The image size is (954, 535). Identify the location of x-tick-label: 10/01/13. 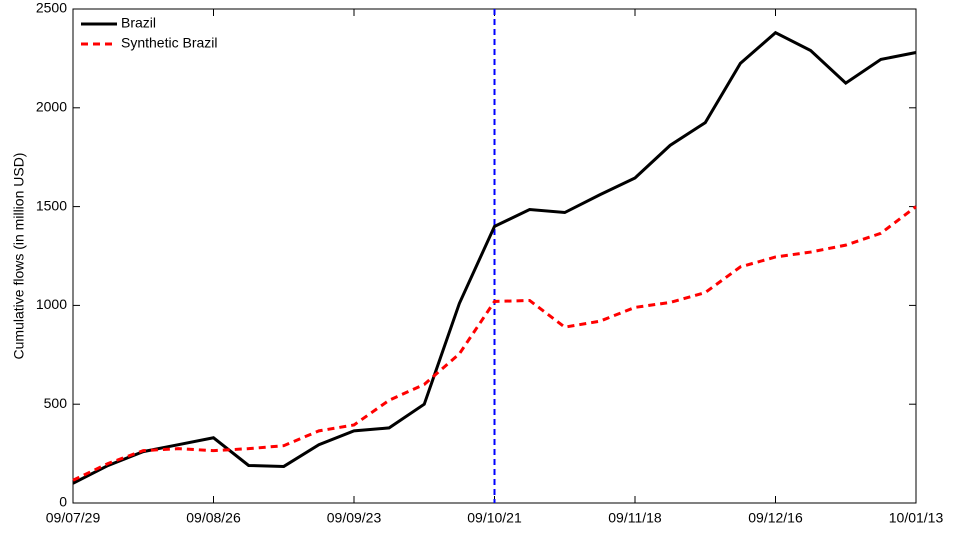
(916, 518).